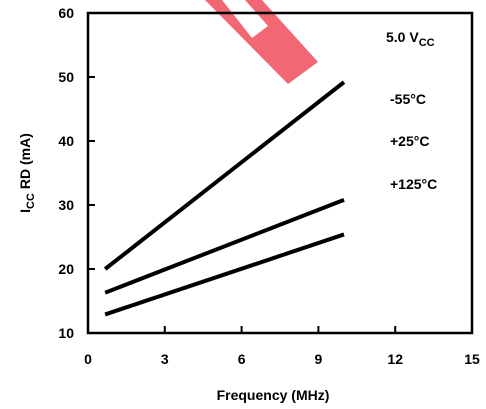 The height and width of the screenshot is (409, 486). I want to click on x-tick-label: 12, so click(395, 359).